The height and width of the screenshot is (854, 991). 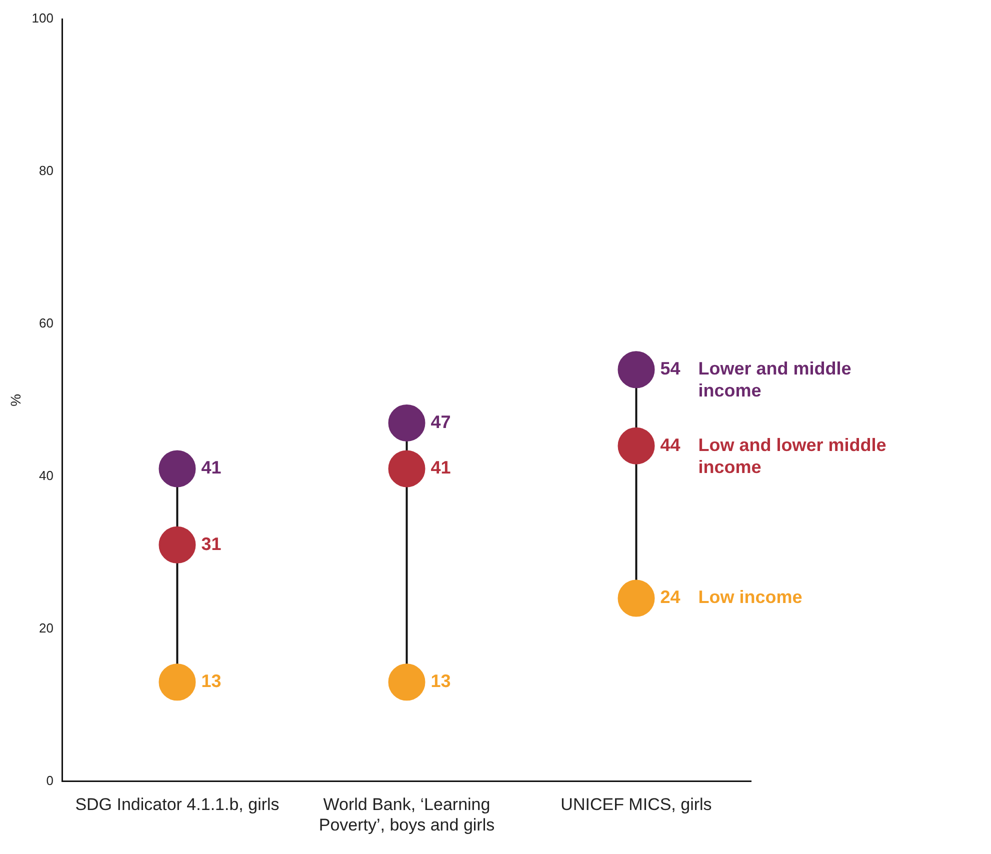 What do you see at coordinates (43, 18) in the screenshot?
I see `y-tick-label: 100` at bounding box center [43, 18].